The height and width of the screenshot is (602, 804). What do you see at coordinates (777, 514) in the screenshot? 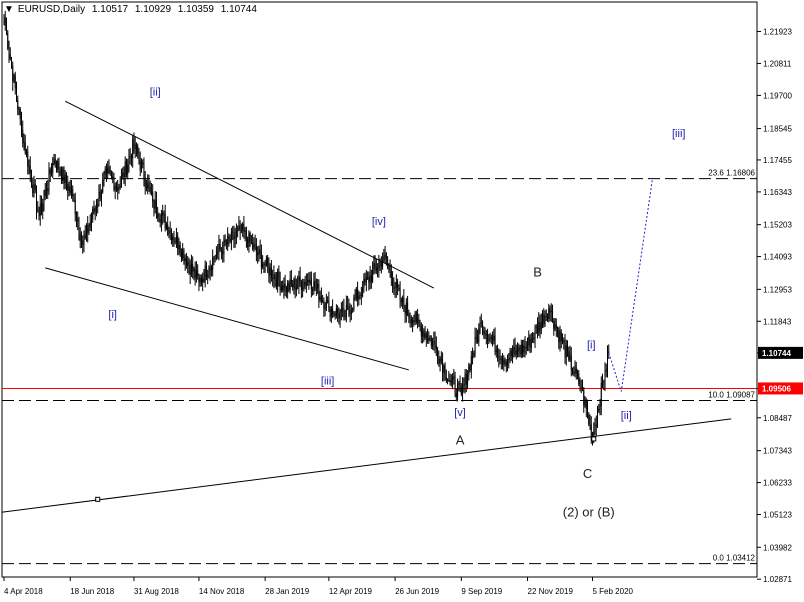
I see `y-tick-label: 1.05123` at bounding box center [777, 514].